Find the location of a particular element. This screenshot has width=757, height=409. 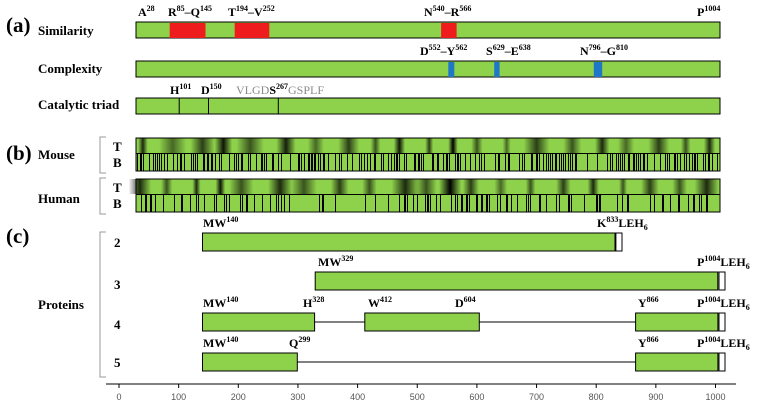

construct-2-his-tag is located at coordinates (618, 242).